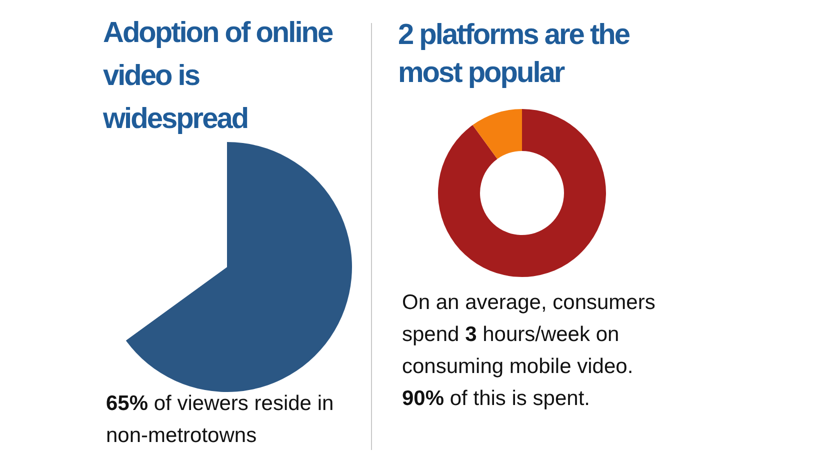 This screenshot has width=826, height=465. I want to click on text: On an average, consumers spend 3 hours/week on consuming mobile video. 90% of this is spent., so click(529, 350).